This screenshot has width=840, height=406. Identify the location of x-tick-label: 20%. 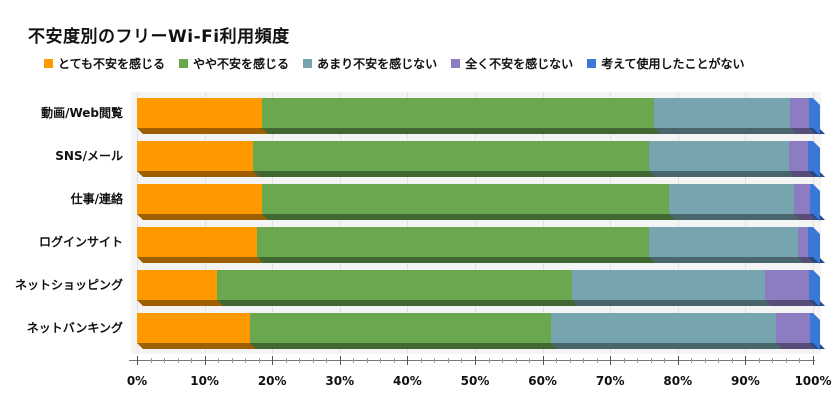
(272, 381).